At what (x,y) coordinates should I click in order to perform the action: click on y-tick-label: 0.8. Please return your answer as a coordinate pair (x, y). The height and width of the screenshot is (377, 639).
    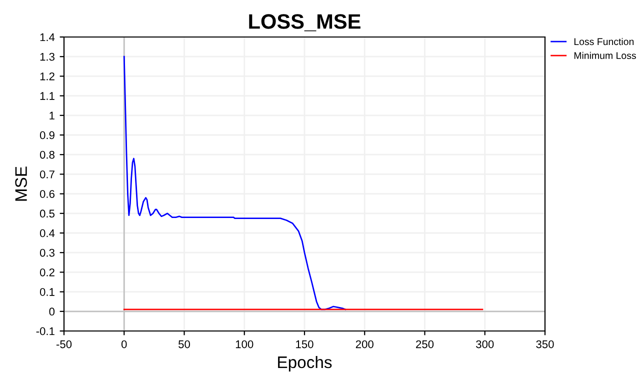
    Looking at the image, I should click on (47, 154).